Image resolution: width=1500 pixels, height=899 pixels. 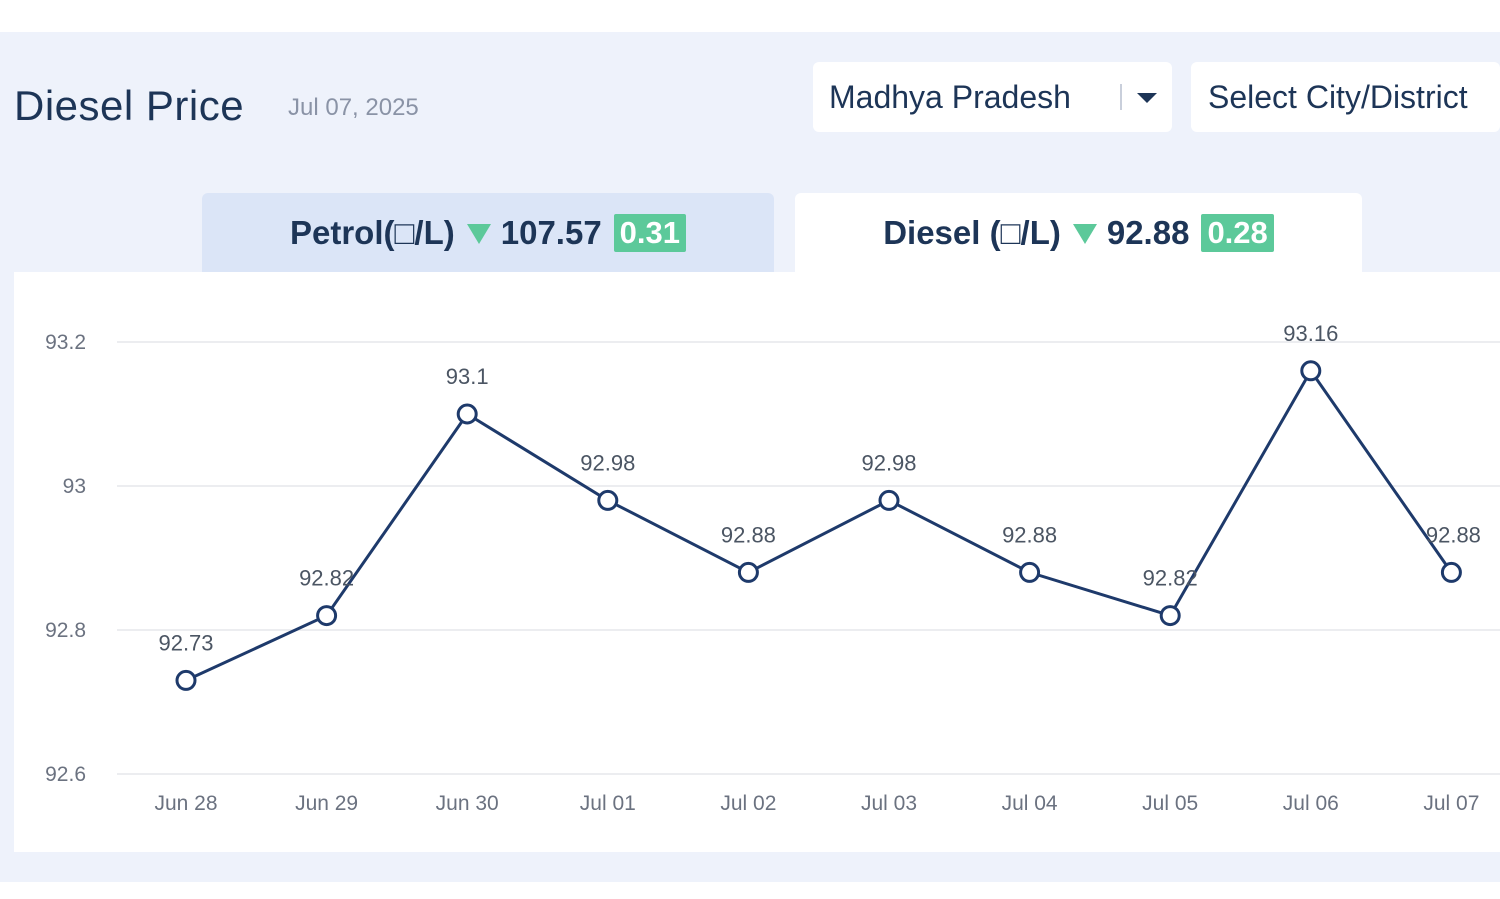 What do you see at coordinates (551, 232) in the screenshot?
I see `tab-petrol-value: 107.57` at bounding box center [551, 232].